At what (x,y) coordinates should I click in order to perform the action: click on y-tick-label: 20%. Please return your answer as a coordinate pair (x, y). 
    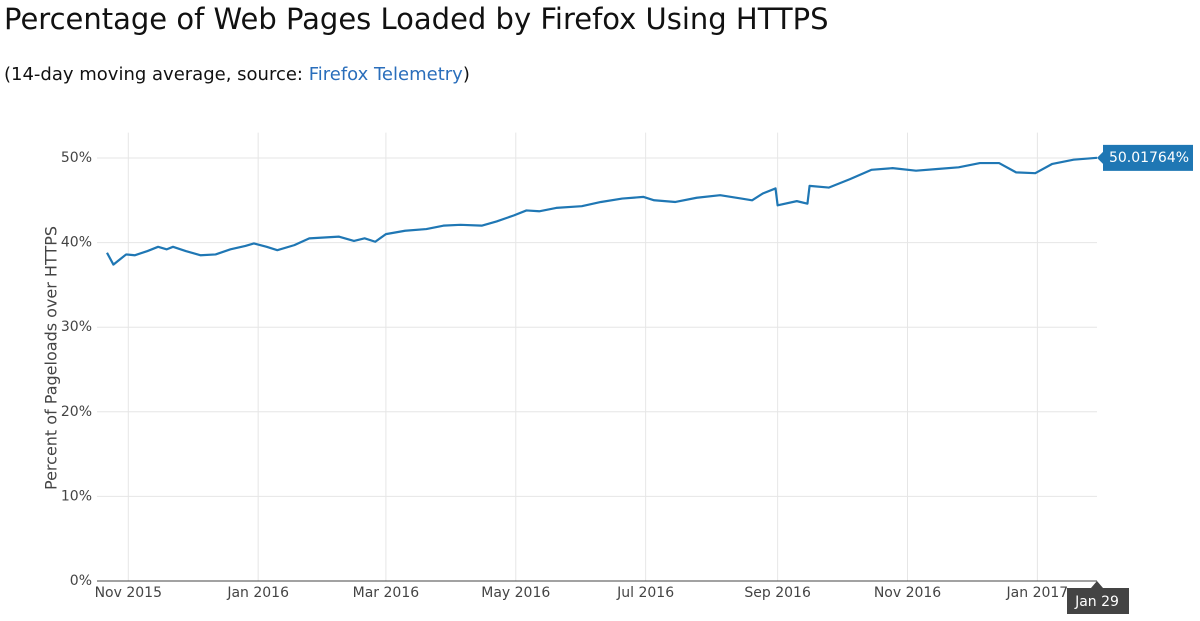
    Looking at the image, I should click on (76, 412).